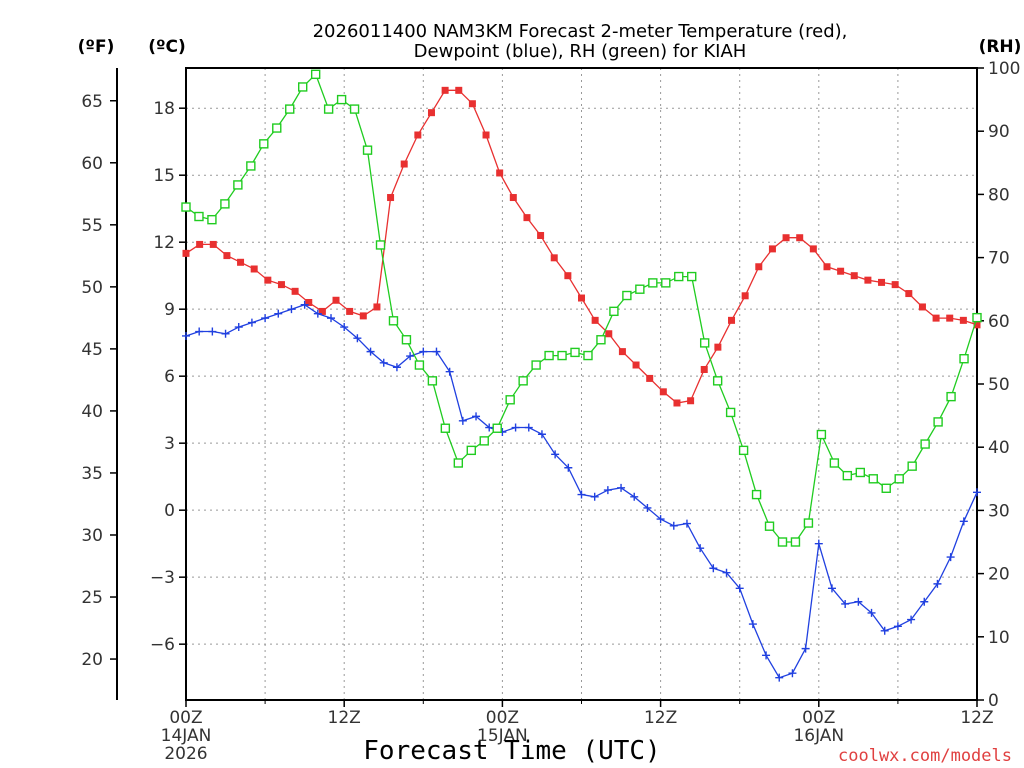 The width and height of the screenshot is (1024, 768). Describe the element at coordinates (92, 164) in the screenshot. I see `fahrenheit-tick-label: 60` at that location.